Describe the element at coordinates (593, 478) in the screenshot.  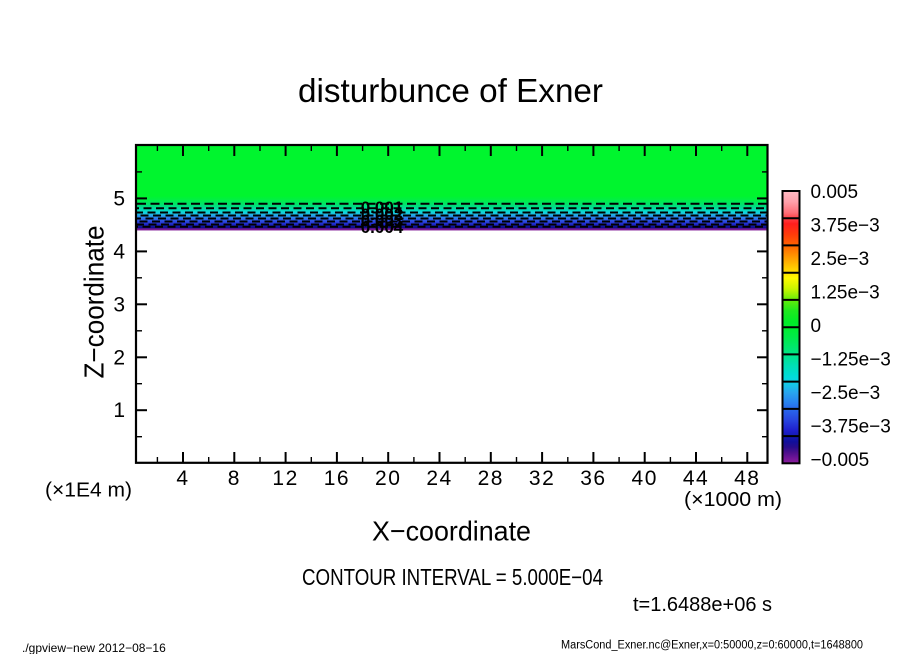
I see `svg-text: 36` at that location.